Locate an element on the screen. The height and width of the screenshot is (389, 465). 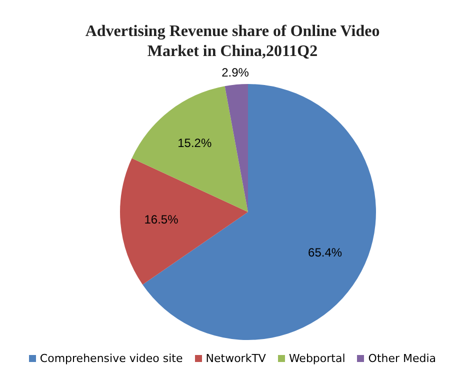
legend-label: Other Media is located at coordinates (401, 358).